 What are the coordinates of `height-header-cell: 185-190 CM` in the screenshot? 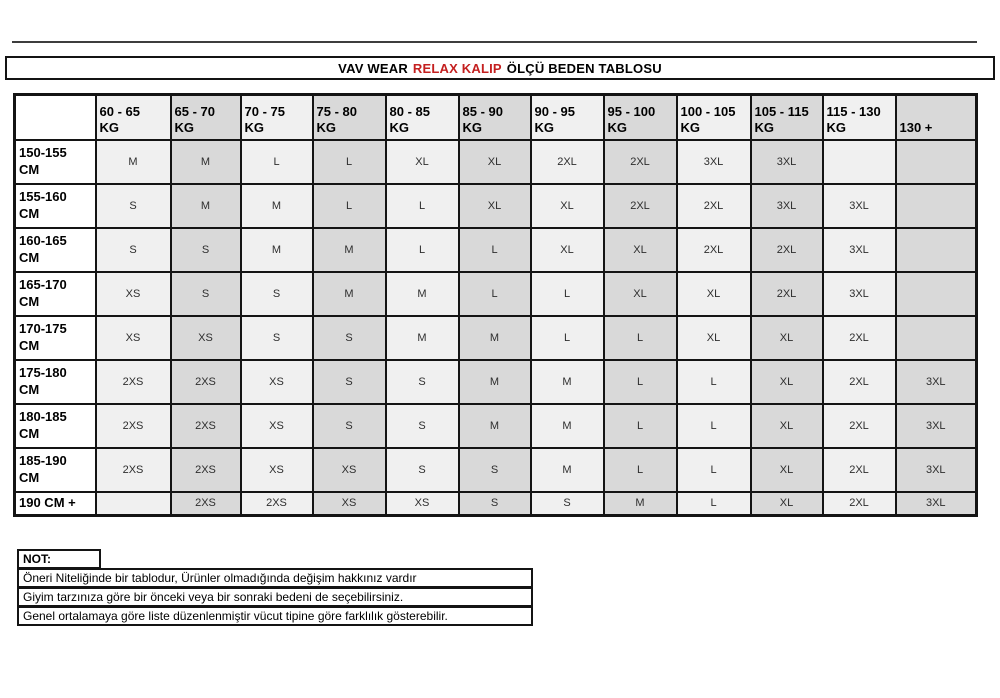 It's located at (55, 469).